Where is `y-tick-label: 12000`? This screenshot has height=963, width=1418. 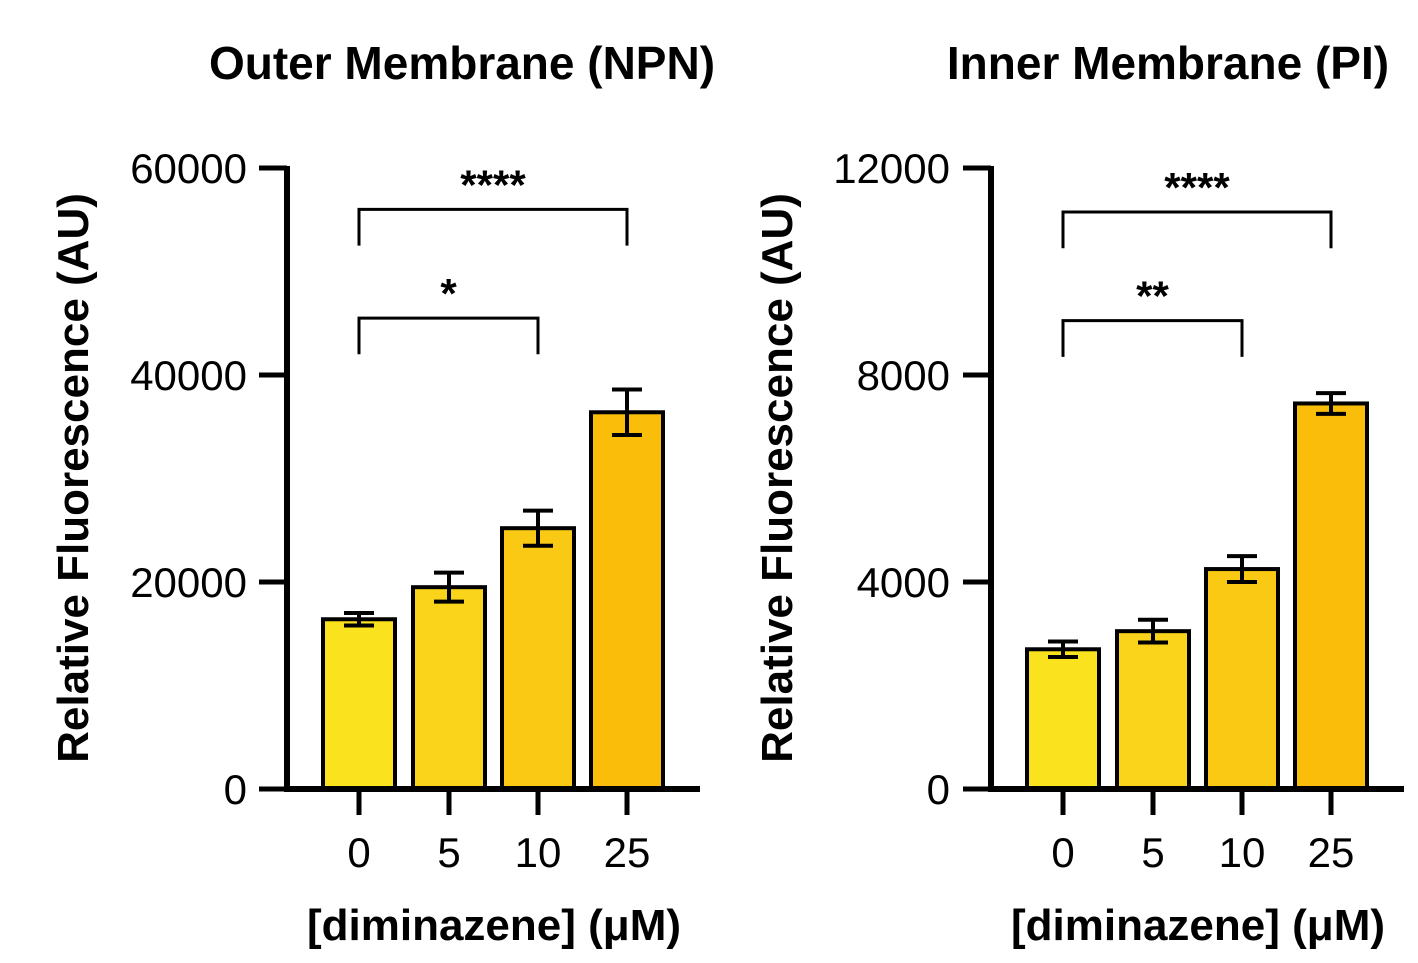
y-tick-label: 12000 is located at coordinates (891, 168).